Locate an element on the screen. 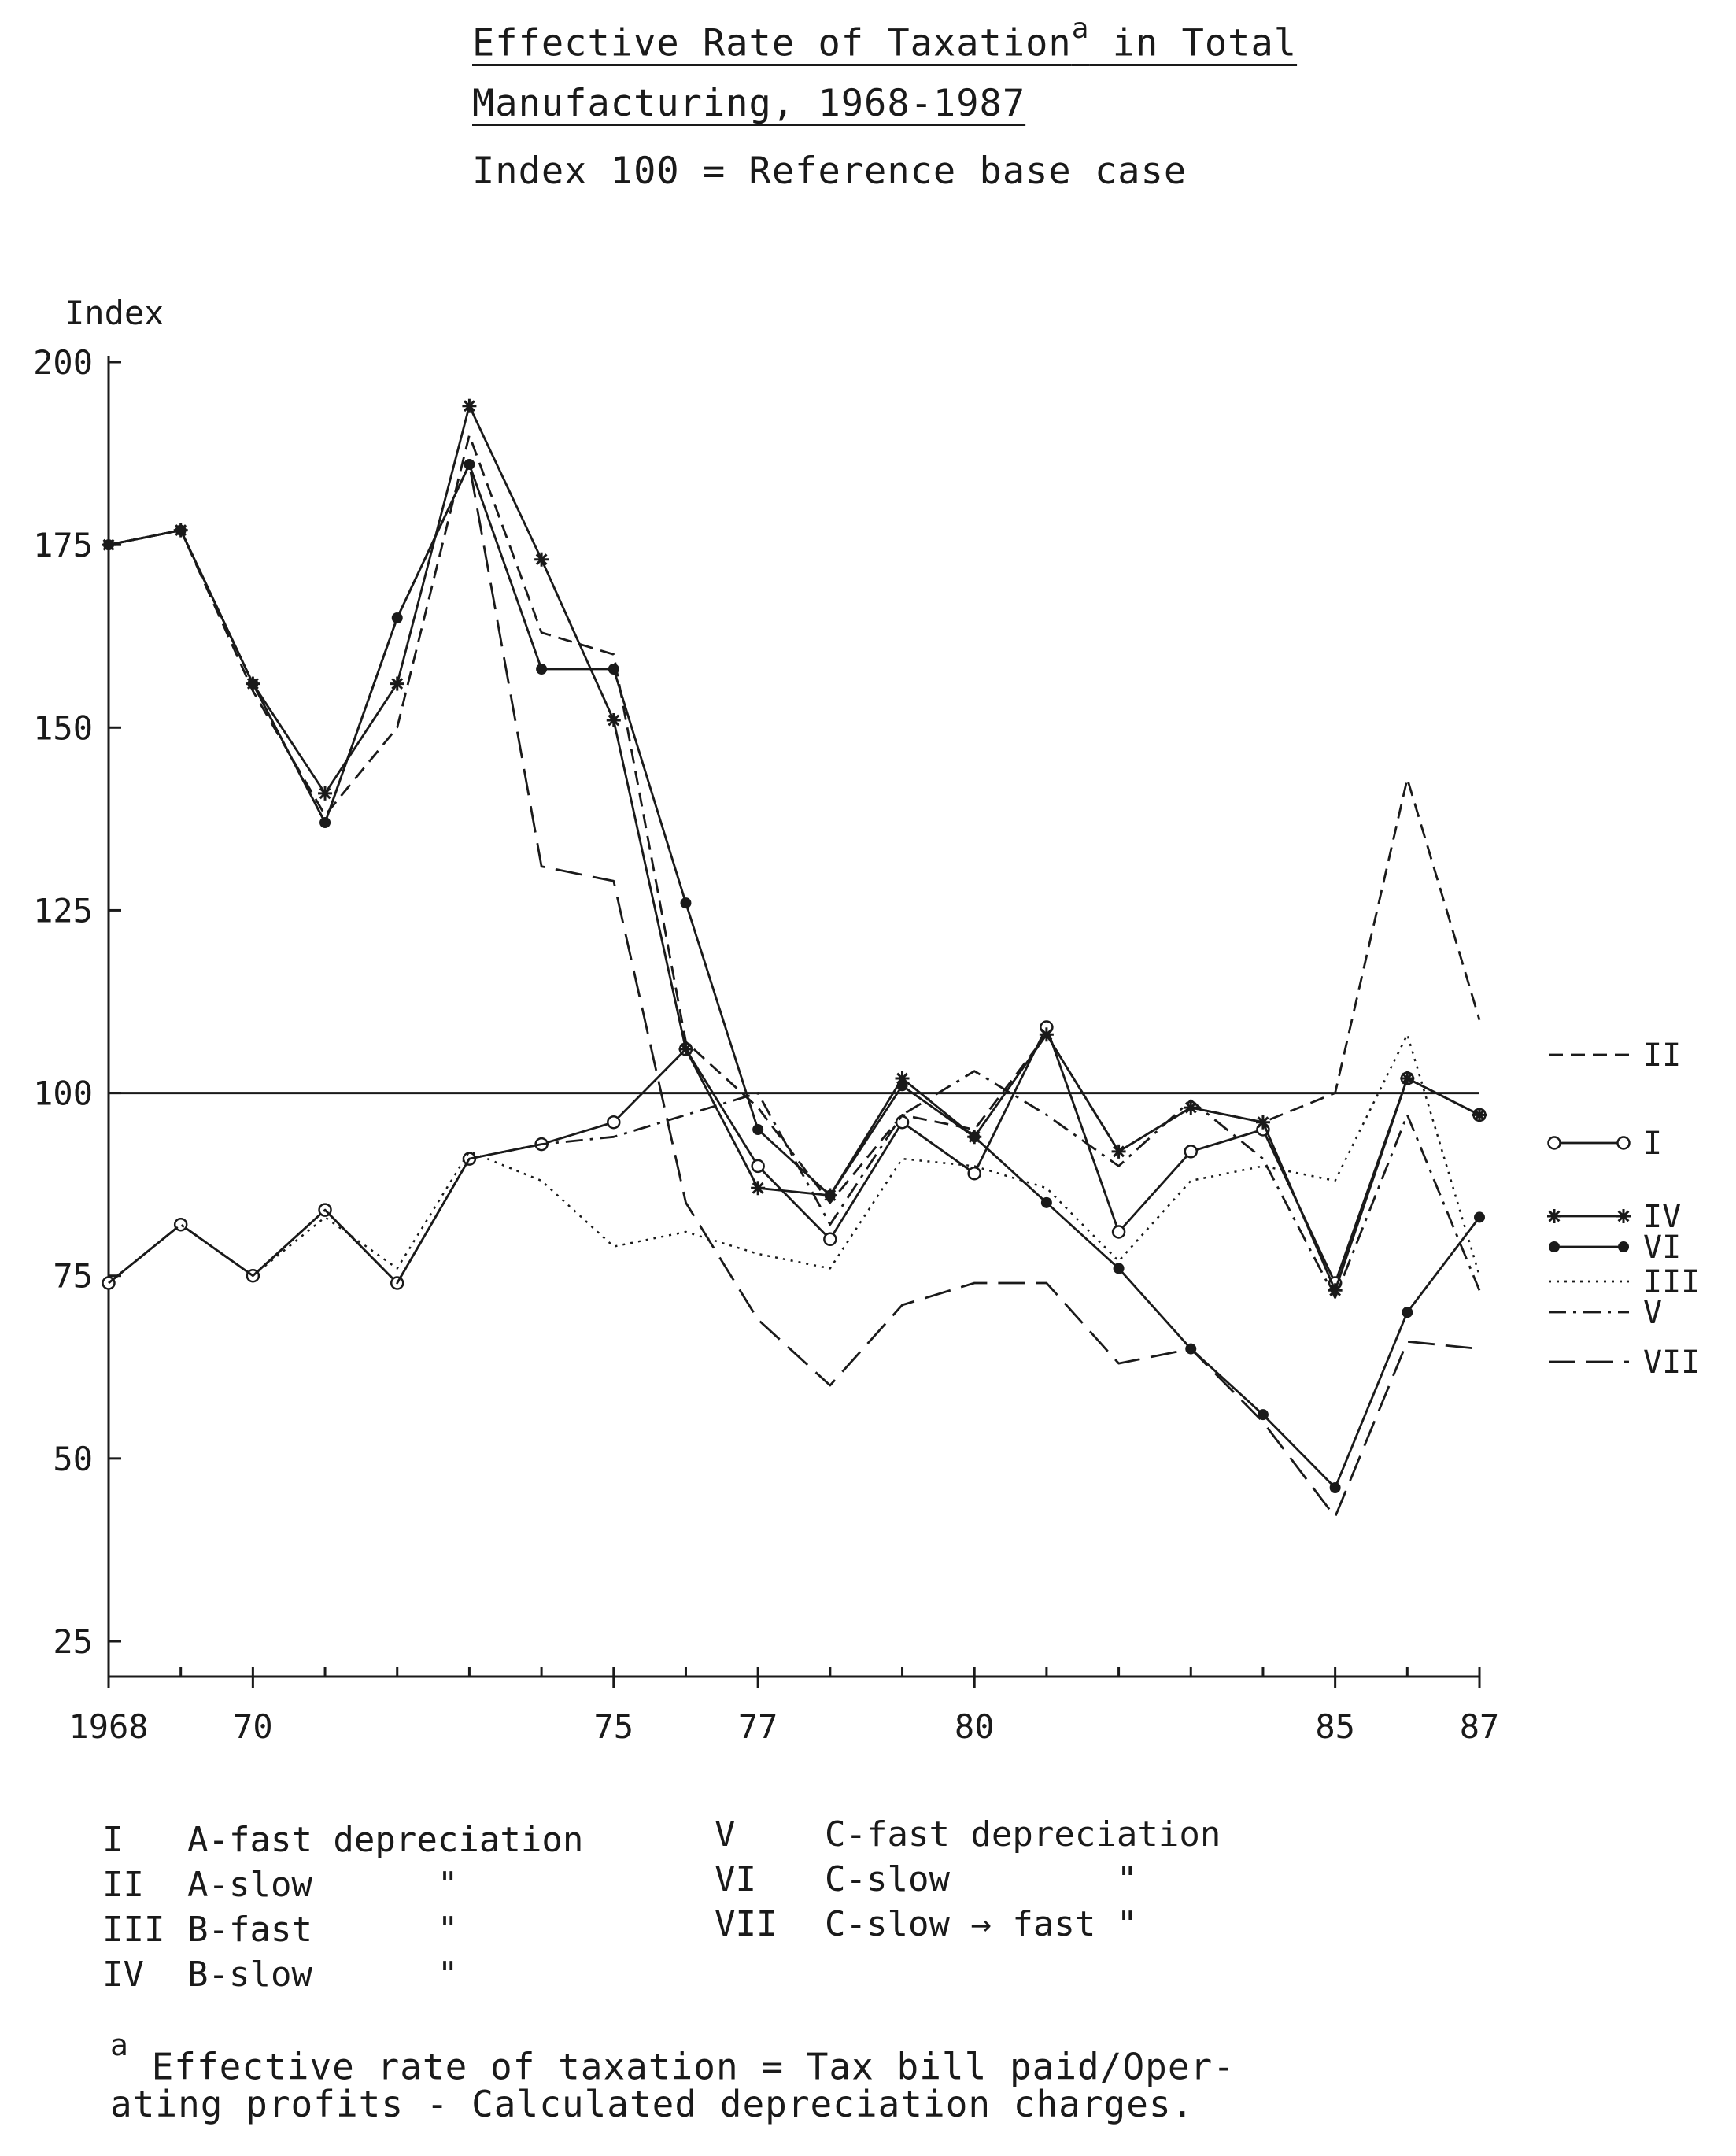 The height and width of the screenshot is (2156, 1736). note-desc-V: C-fast depreciation is located at coordinates (1023, 1835).